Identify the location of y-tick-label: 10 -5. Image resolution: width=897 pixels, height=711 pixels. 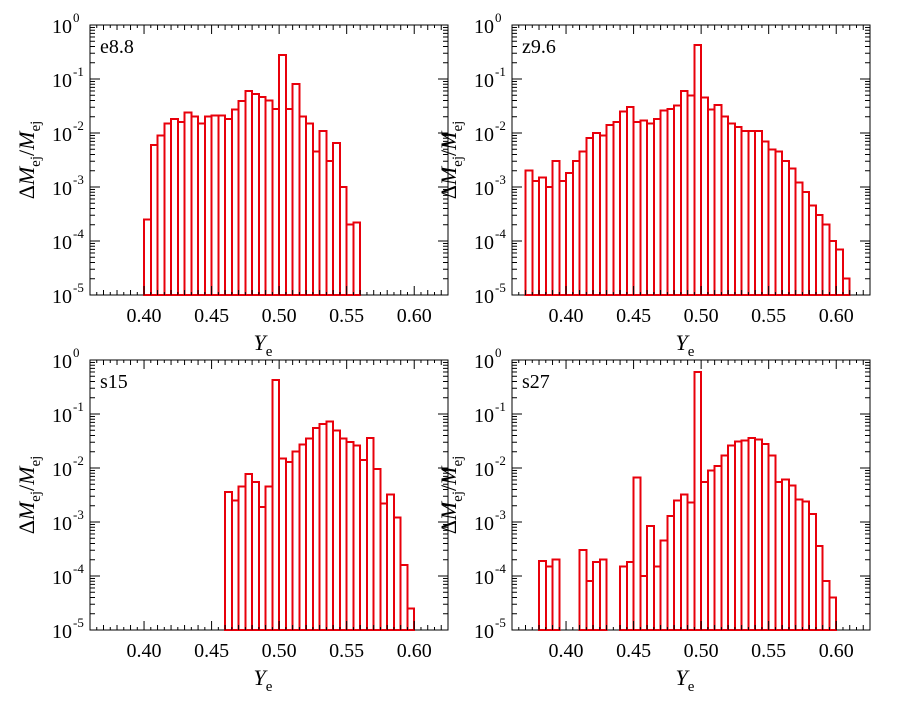
(490, 294).